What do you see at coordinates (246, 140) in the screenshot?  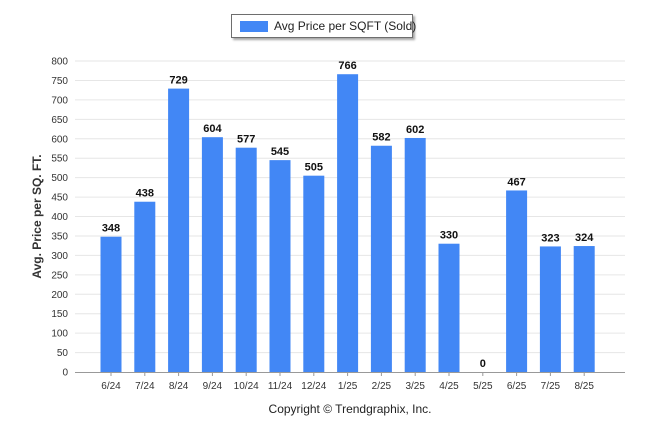 I see `data-label: 577` at bounding box center [246, 140].